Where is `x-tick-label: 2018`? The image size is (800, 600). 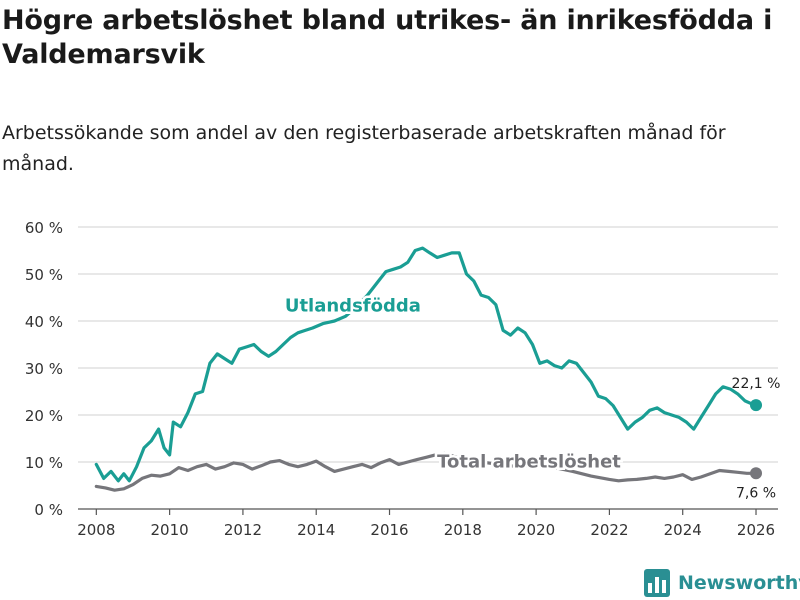 x-tick-label: 2018 is located at coordinates (463, 530).